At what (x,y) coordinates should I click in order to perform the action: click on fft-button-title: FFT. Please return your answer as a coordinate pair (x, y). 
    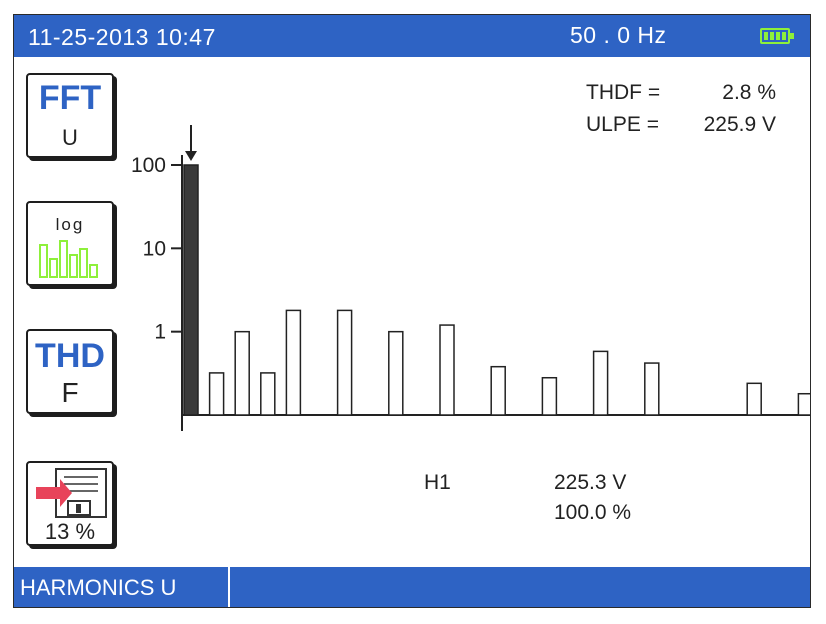
    Looking at the image, I should click on (70, 98).